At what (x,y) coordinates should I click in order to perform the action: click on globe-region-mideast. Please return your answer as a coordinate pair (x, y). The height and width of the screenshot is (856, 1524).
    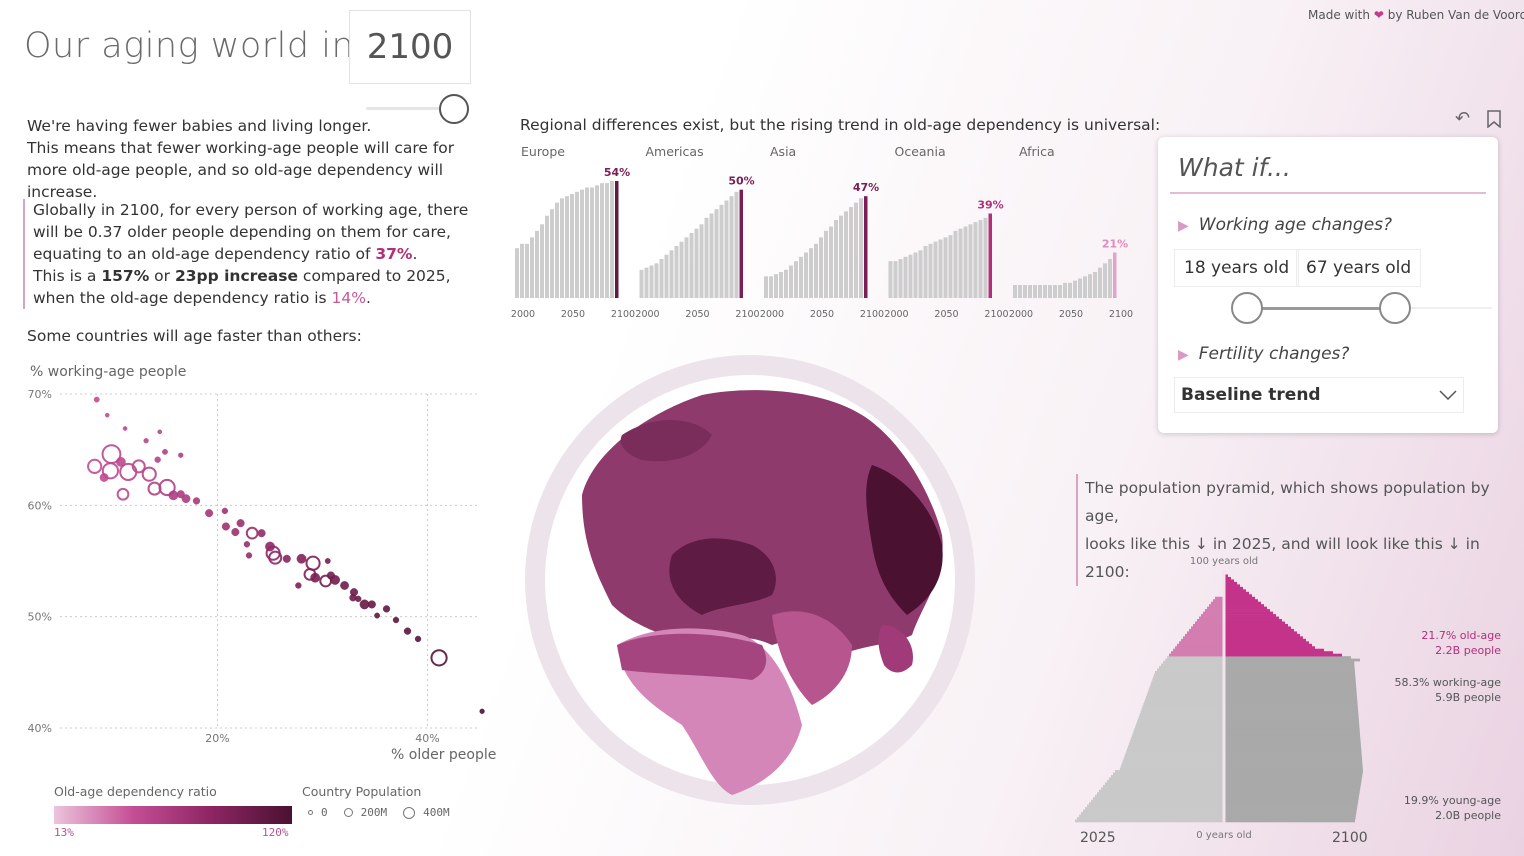
    Looking at the image, I should click on (812, 658).